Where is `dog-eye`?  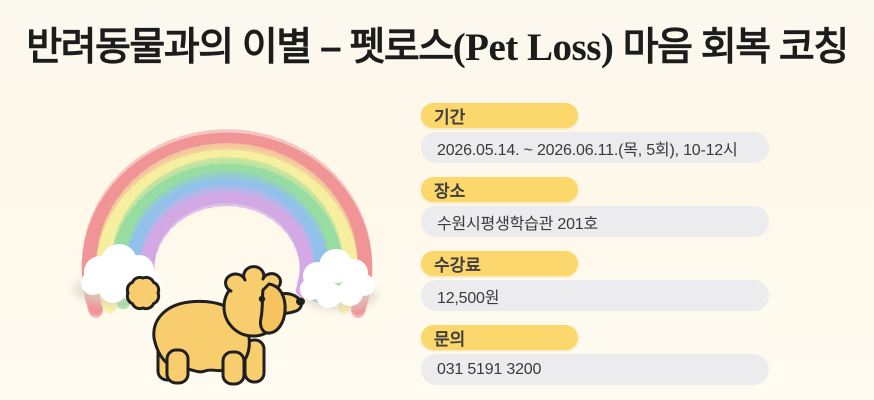
dog-eye is located at coordinates (262, 299).